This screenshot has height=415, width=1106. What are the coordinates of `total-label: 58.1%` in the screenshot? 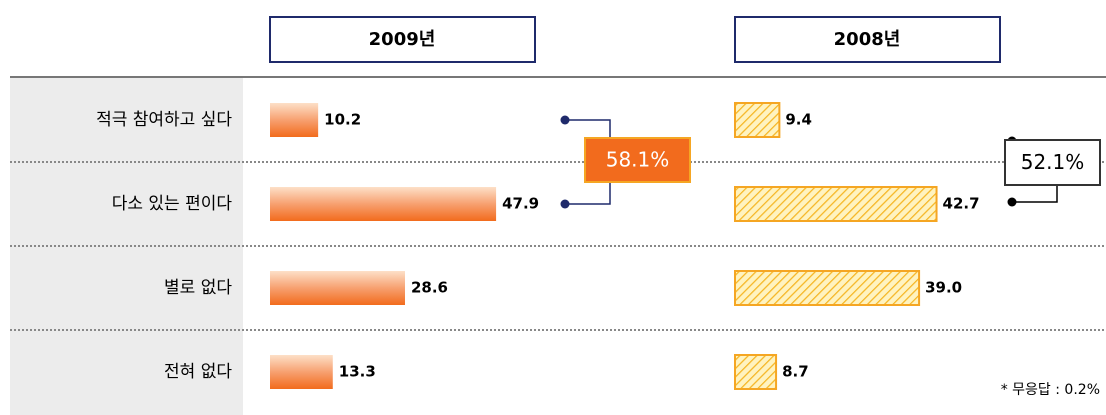 It's located at (638, 160).